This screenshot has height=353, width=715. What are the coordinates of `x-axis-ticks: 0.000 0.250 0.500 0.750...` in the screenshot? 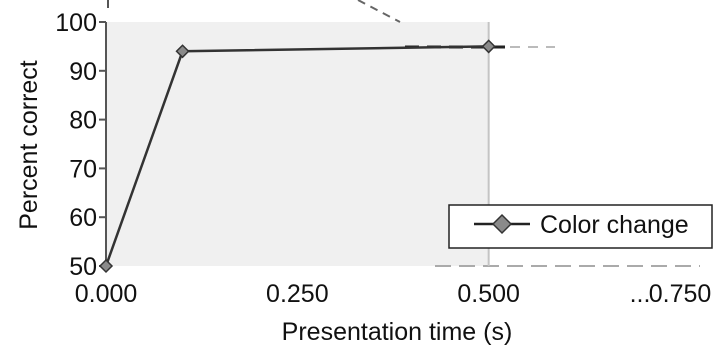 It's located at (393, 294).